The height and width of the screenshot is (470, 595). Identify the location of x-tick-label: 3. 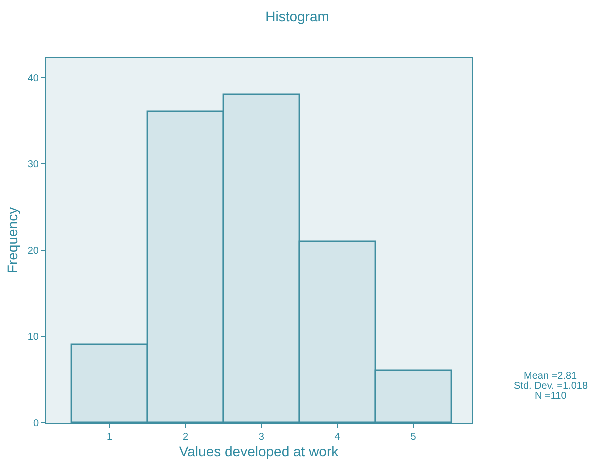
(261, 437).